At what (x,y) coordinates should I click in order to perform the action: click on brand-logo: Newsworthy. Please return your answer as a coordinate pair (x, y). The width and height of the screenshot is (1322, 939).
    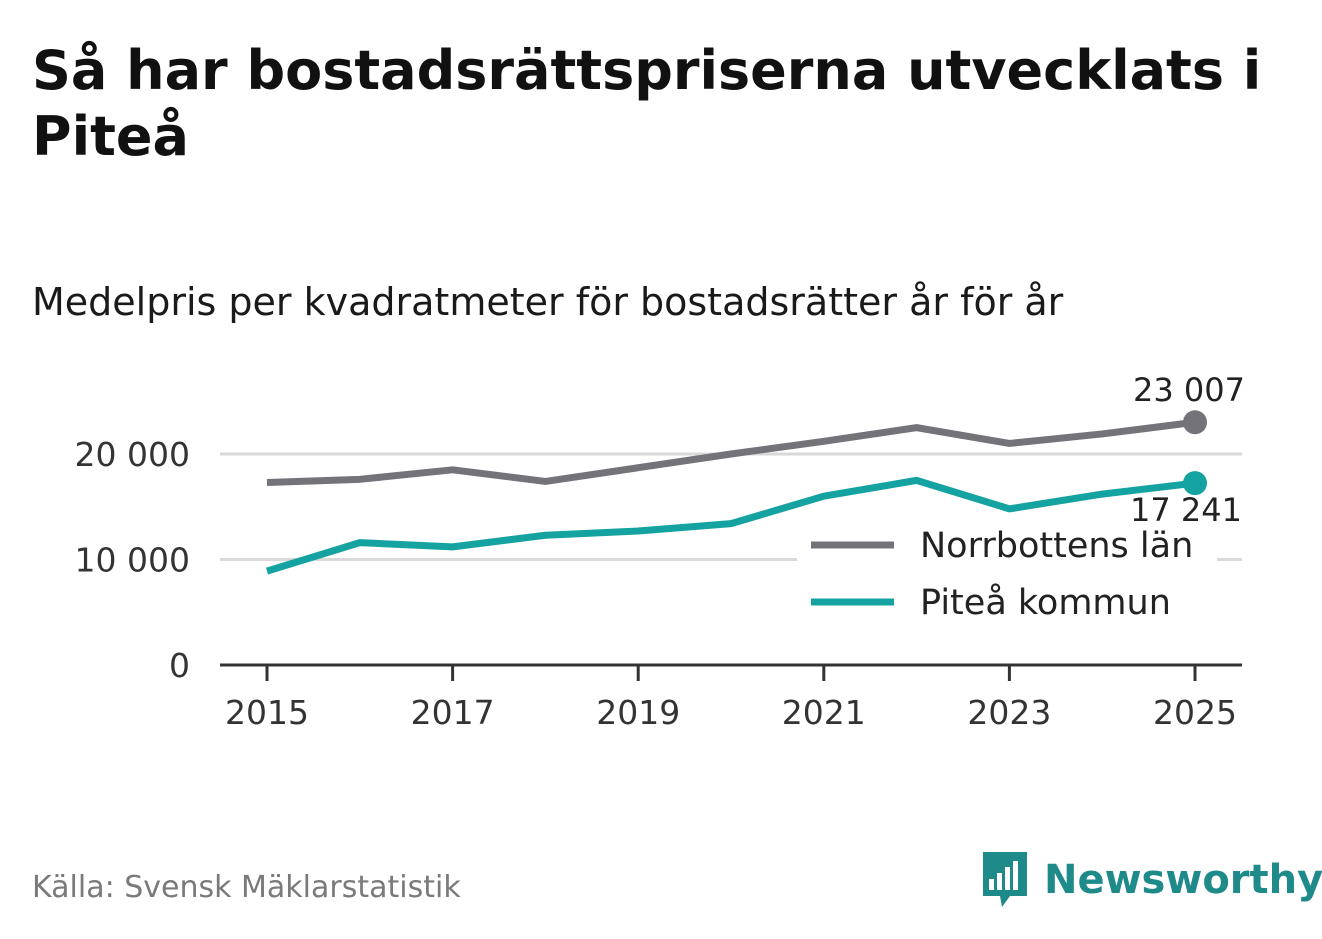
    Looking at the image, I should click on (1151, 880).